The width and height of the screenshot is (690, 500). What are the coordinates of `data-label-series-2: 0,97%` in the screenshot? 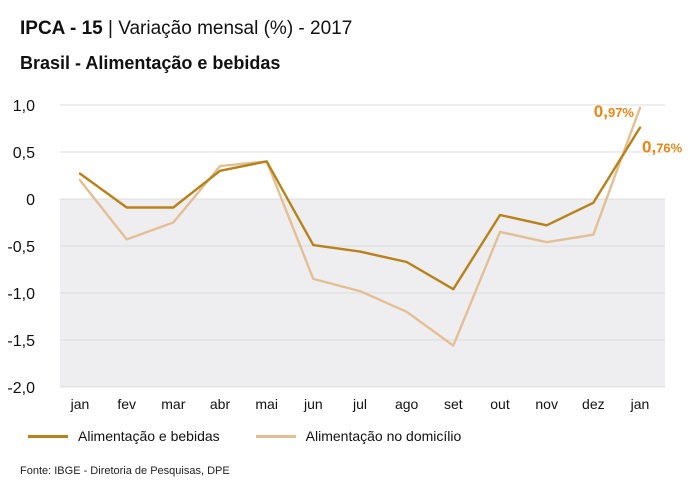 It's located at (614, 111).